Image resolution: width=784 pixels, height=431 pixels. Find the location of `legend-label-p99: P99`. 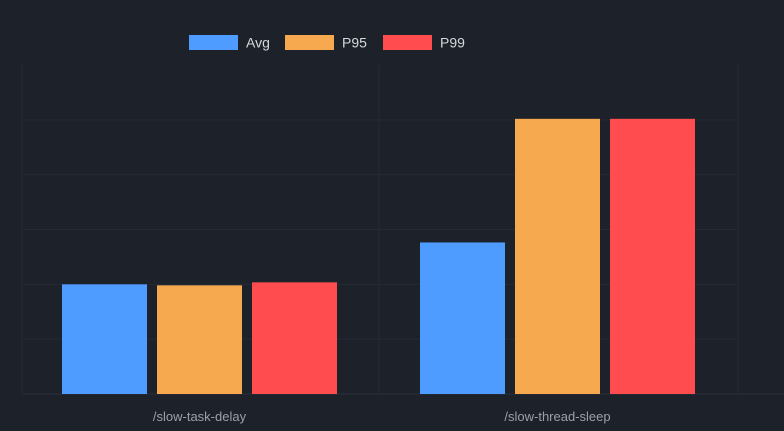

legend-label-p99: P99 is located at coordinates (452, 43).